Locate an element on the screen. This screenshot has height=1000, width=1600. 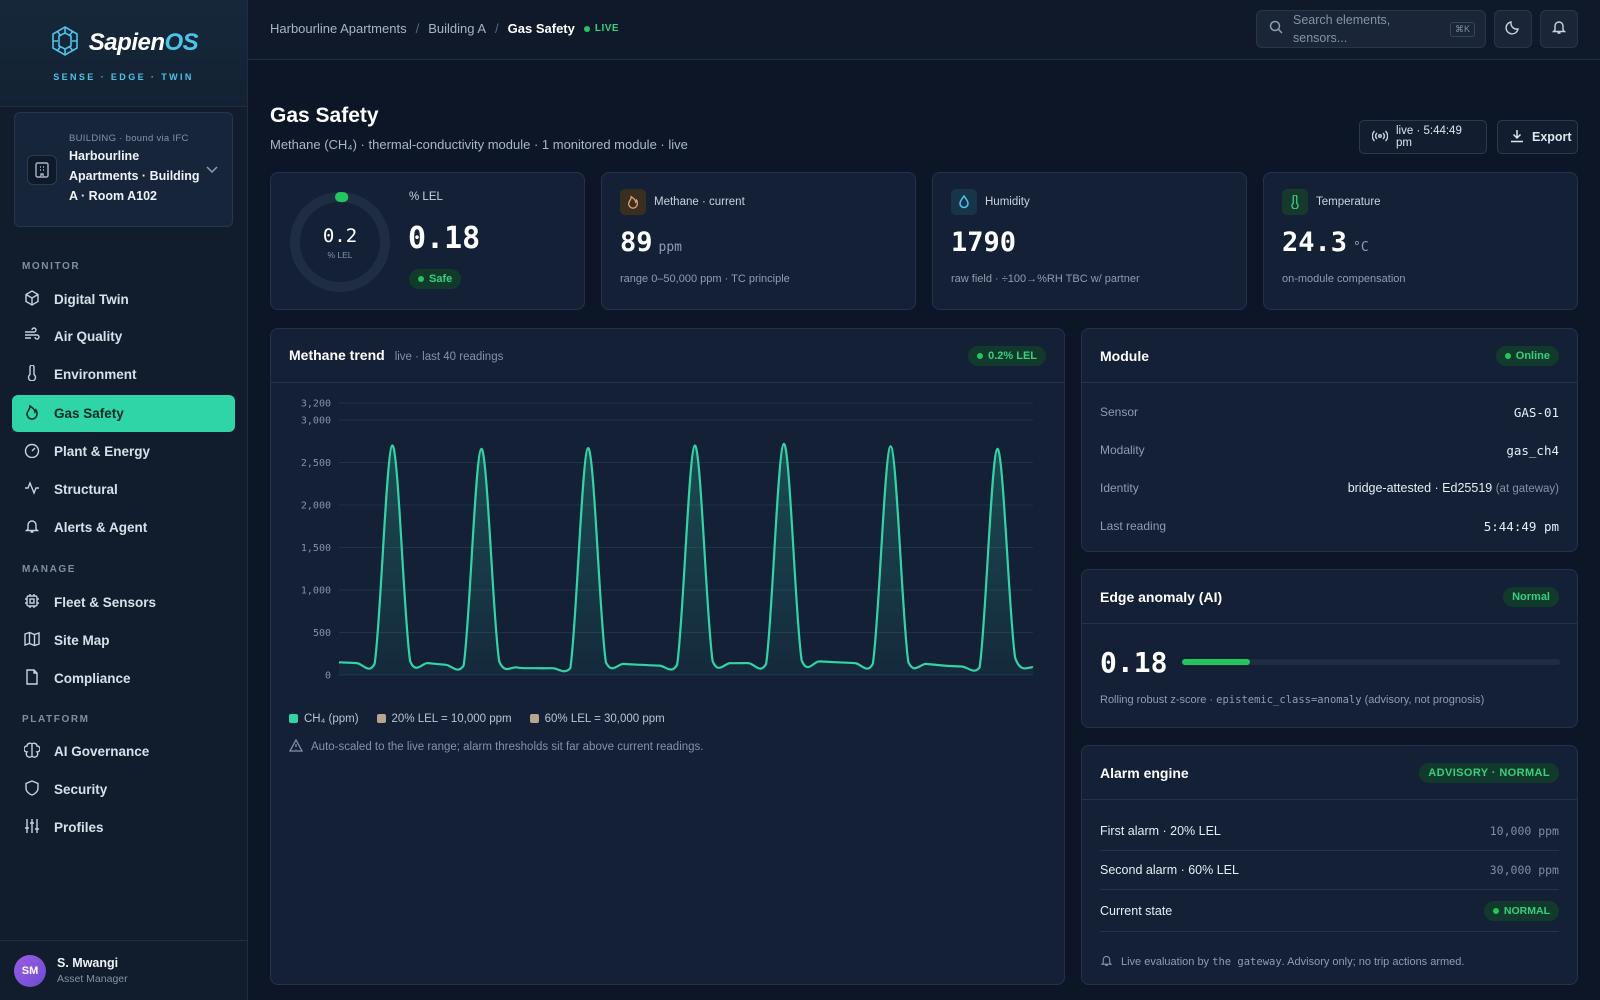
module-row-sensor: Sensor GAS-01 is located at coordinates (1329, 412).